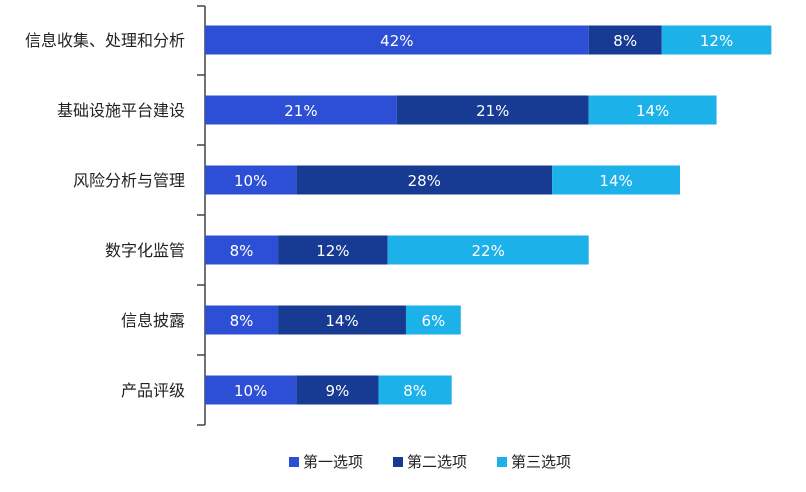  What do you see at coordinates (129, 180) in the screenshot?
I see `category-label: 风险分析与管理` at bounding box center [129, 180].